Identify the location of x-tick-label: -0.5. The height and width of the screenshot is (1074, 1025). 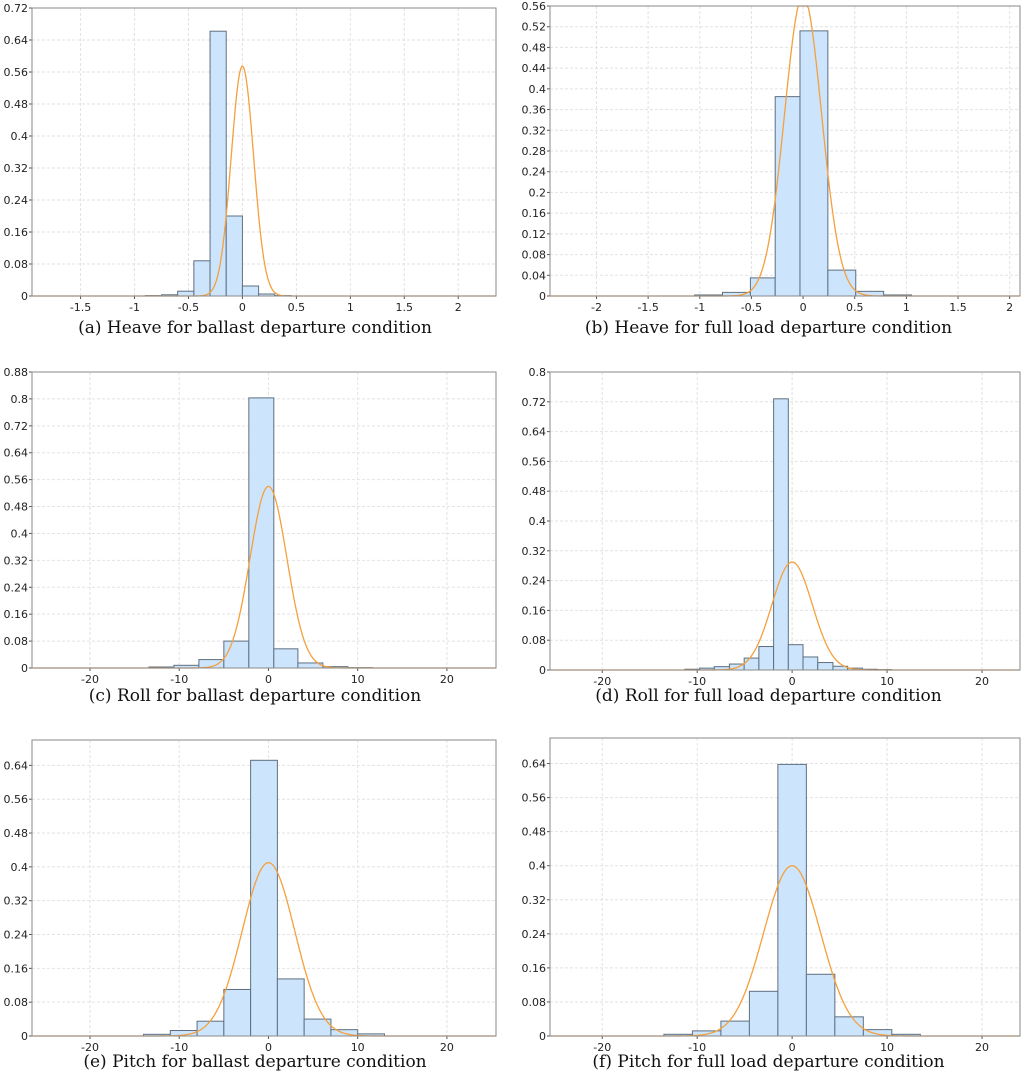
(188, 307).